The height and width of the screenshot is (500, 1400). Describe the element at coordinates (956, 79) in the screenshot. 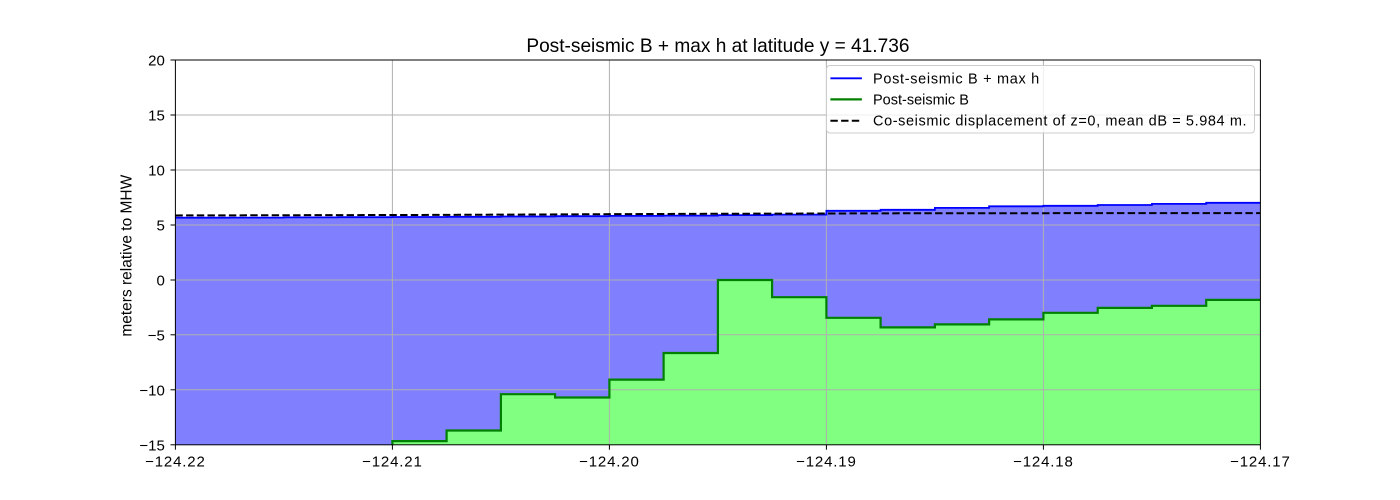

I see `svg-text: Post-seismic B + max h` at that location.